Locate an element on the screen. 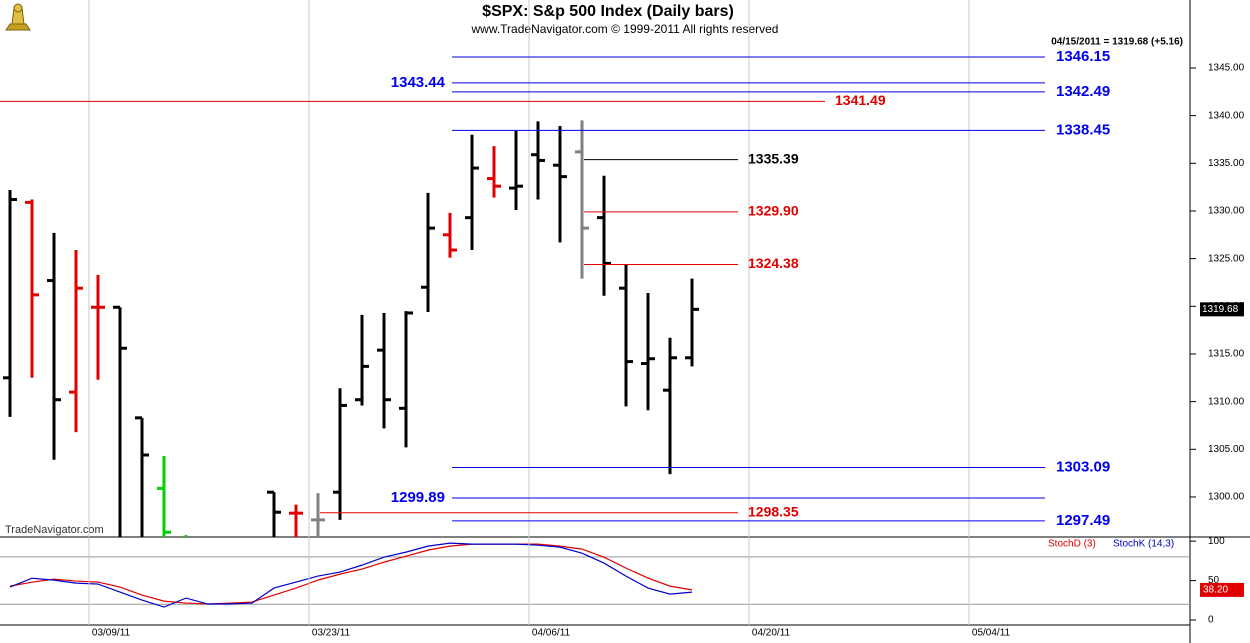  y-tick-label: 1310.00 is located at coordinates (1226, 401).